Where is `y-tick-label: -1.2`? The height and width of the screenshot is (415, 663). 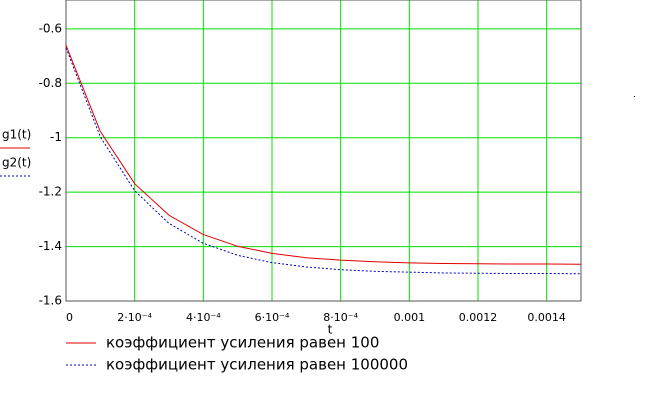 y-tick-label: -1.2 is located at coordinates (50, 192).